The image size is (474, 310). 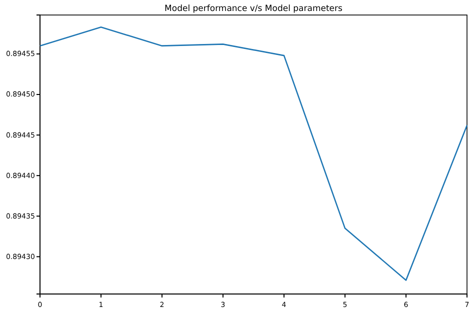 What do you see at coordinates (254, 9) in the screenshot?
I see `chart-title: Model performance v/s Model parameters` at bounding box center [254, 9].